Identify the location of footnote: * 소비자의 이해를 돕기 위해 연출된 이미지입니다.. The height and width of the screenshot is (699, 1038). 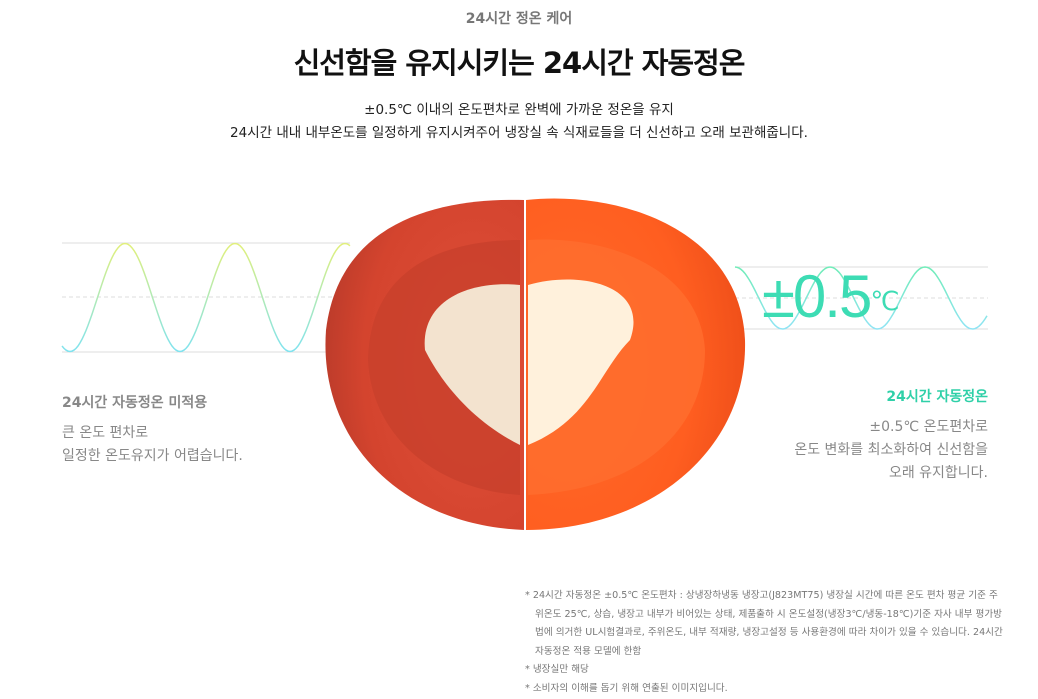
(626, 688).